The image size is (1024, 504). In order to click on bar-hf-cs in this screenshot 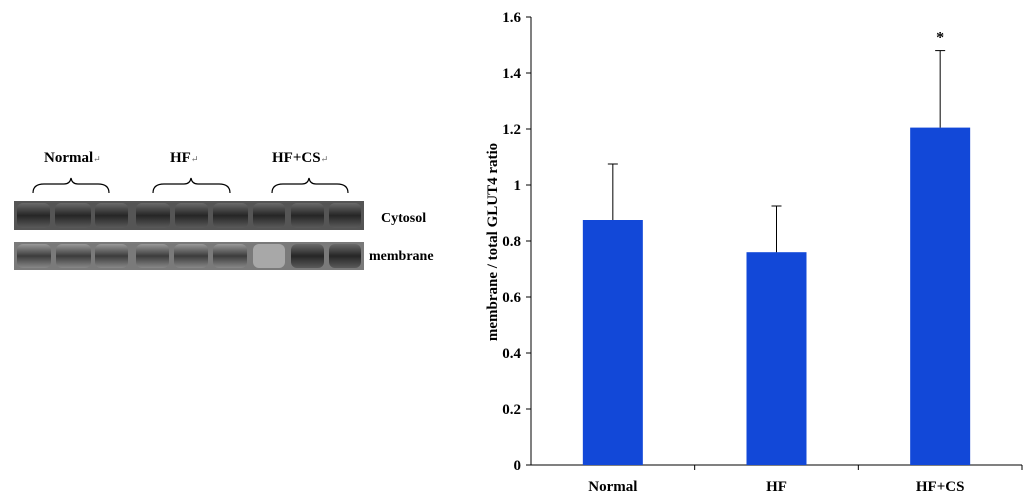, I will do `click(940, 296)`.